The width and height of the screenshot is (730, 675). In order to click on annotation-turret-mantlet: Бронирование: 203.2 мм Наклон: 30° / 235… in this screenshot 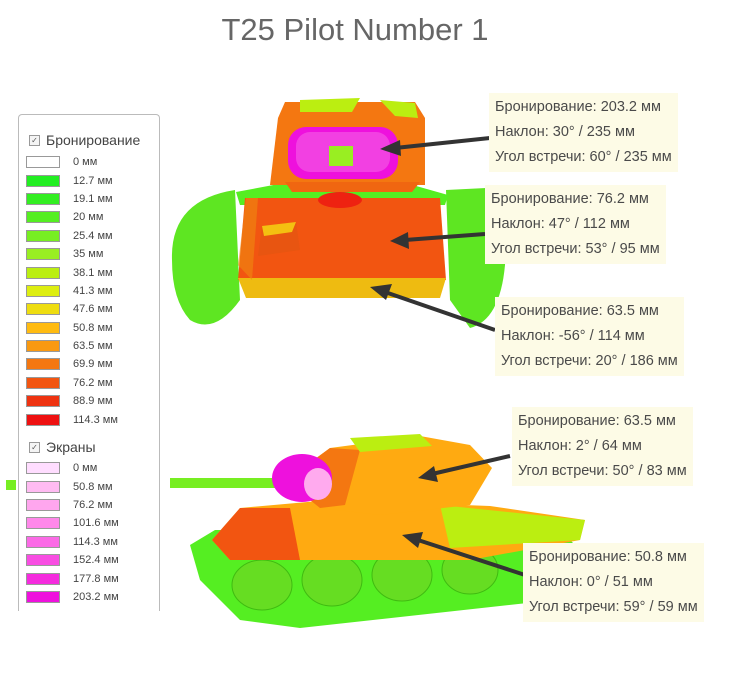, I will do `click(583, 132)`.